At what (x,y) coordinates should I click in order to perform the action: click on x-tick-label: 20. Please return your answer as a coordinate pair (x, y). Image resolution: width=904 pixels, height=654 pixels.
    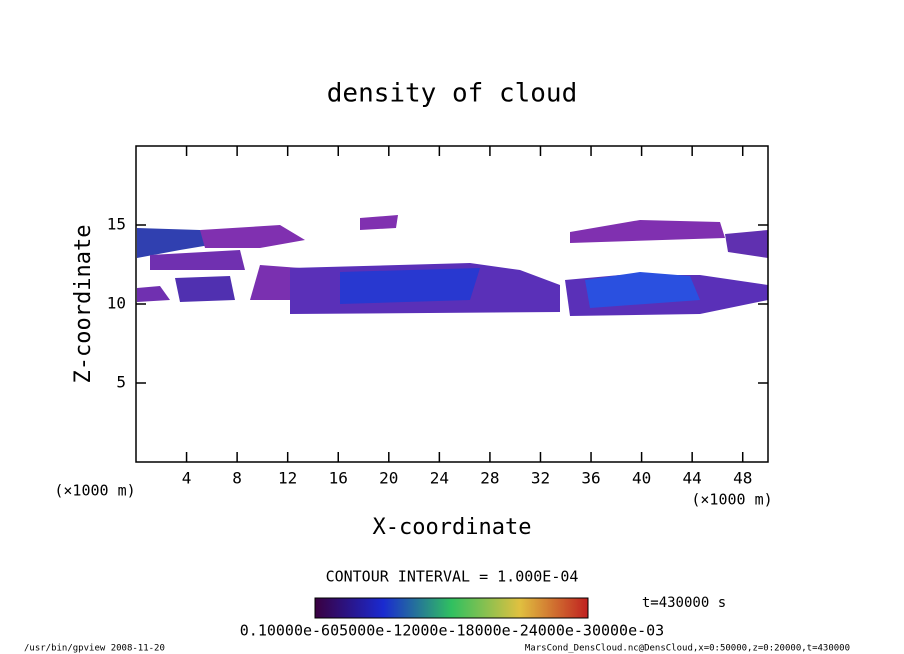
    Looking at the image, I should click on (388, 478).